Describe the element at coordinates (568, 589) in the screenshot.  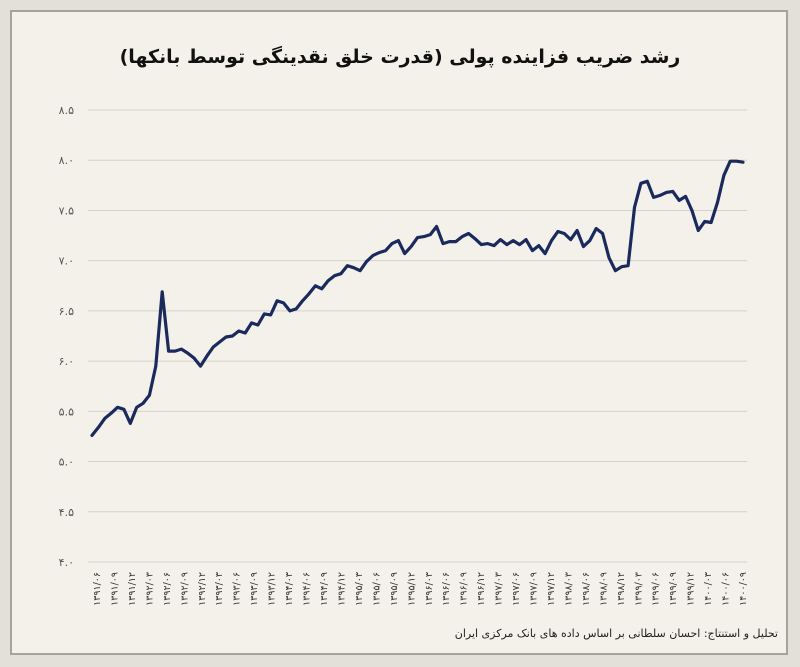
I see `x-tick-label: ۱۳۹۸/۰۳` at that location.